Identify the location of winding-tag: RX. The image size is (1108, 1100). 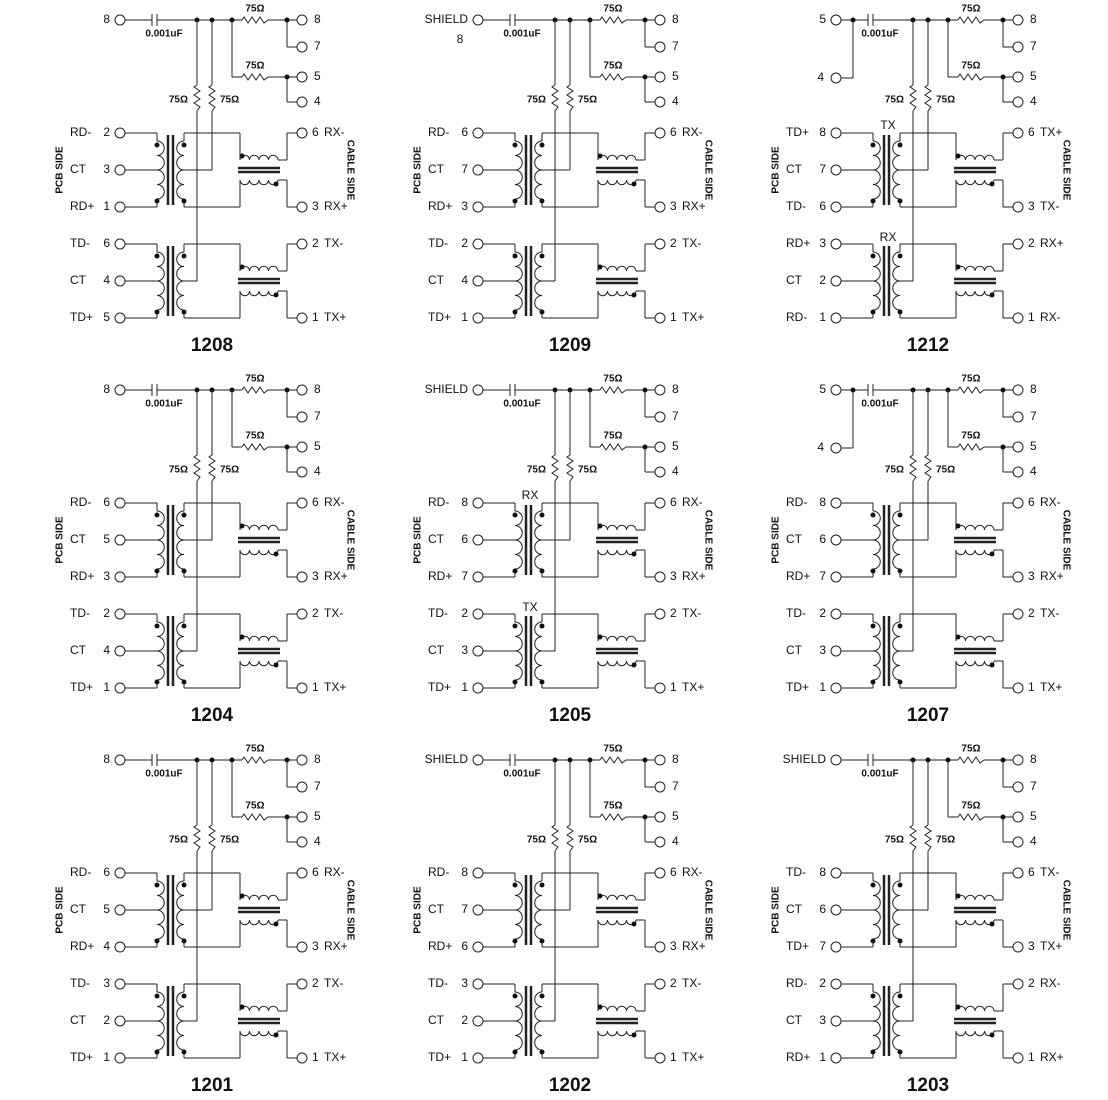
(888, 237).